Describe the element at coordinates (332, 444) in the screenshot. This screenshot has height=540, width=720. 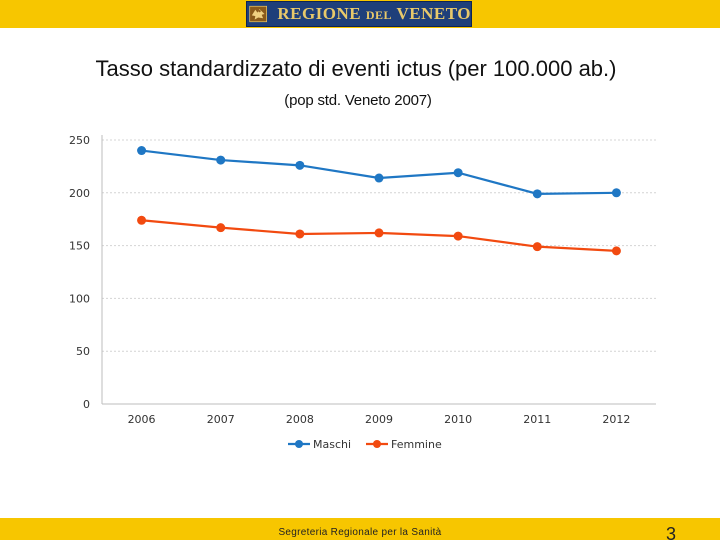
I see `legend-label: Maschi` at that location.